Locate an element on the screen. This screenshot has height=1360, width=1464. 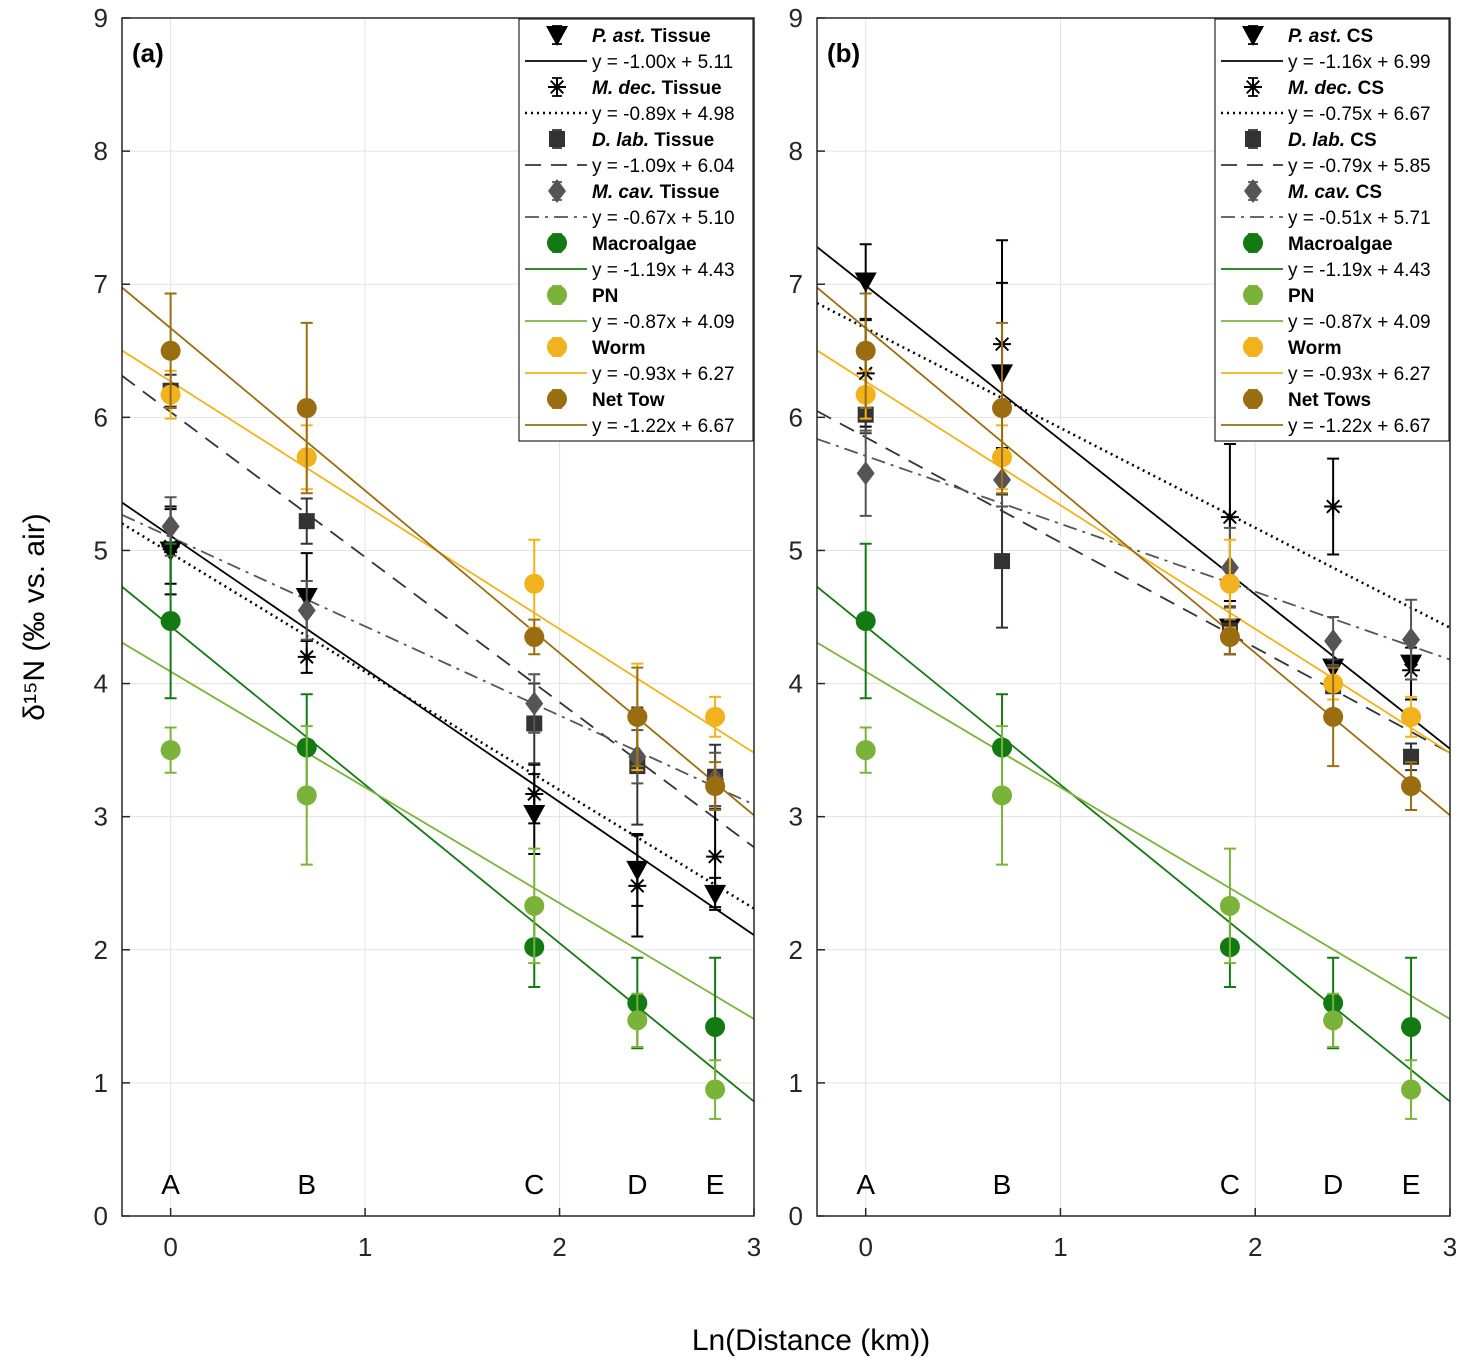
legend-6-marker is located at coordinates (557, 347).